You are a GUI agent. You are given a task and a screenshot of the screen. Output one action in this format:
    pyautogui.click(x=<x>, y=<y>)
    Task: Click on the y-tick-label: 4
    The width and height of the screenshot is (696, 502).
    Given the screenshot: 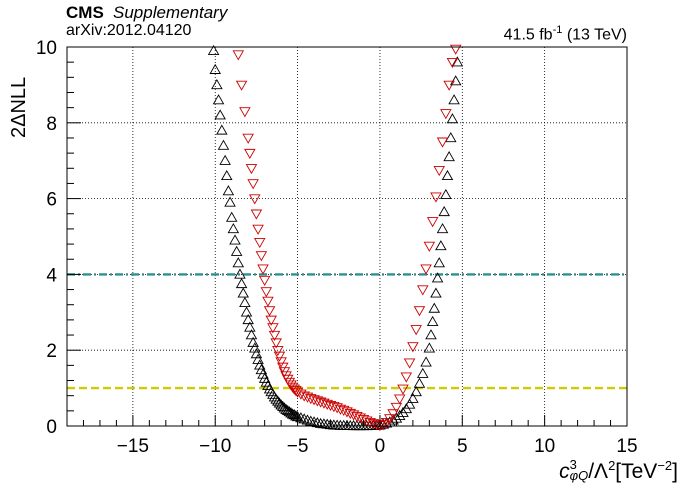 What is the action you would take?
    pyautogui.click(x=51, y=275)
    